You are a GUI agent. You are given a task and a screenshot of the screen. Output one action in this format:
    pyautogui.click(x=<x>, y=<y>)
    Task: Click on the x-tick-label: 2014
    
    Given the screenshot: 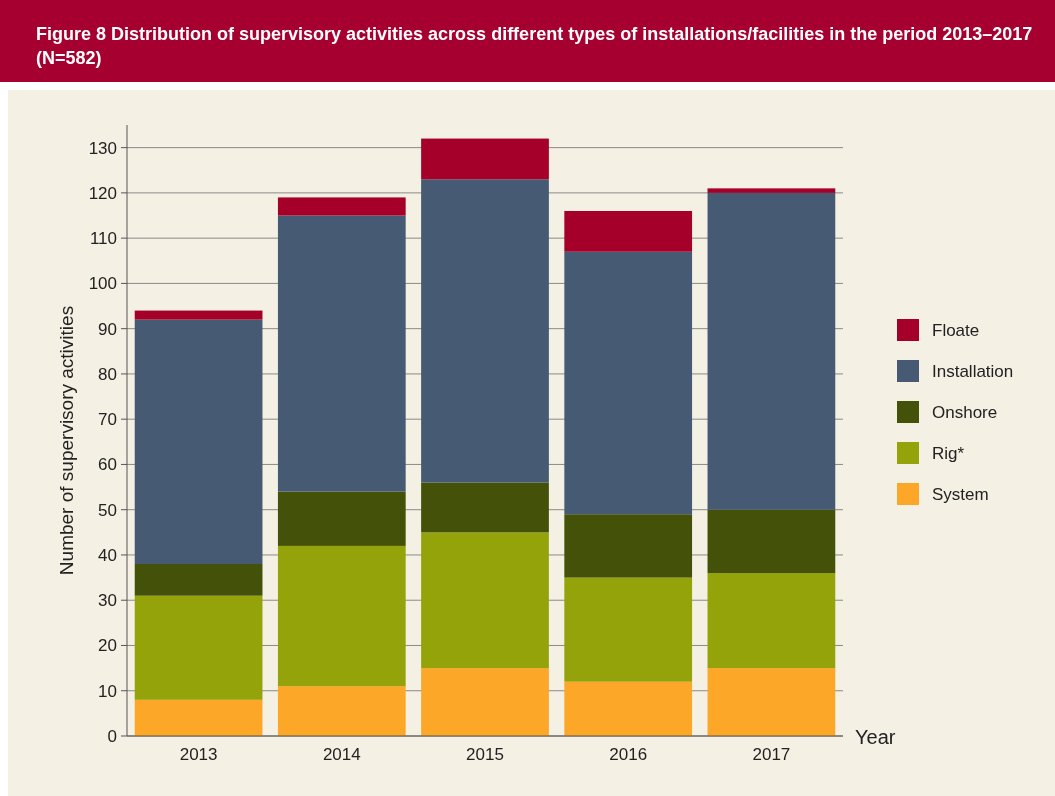 What is the action you would take?
    pyautogui.click(x=341, y=754)
    